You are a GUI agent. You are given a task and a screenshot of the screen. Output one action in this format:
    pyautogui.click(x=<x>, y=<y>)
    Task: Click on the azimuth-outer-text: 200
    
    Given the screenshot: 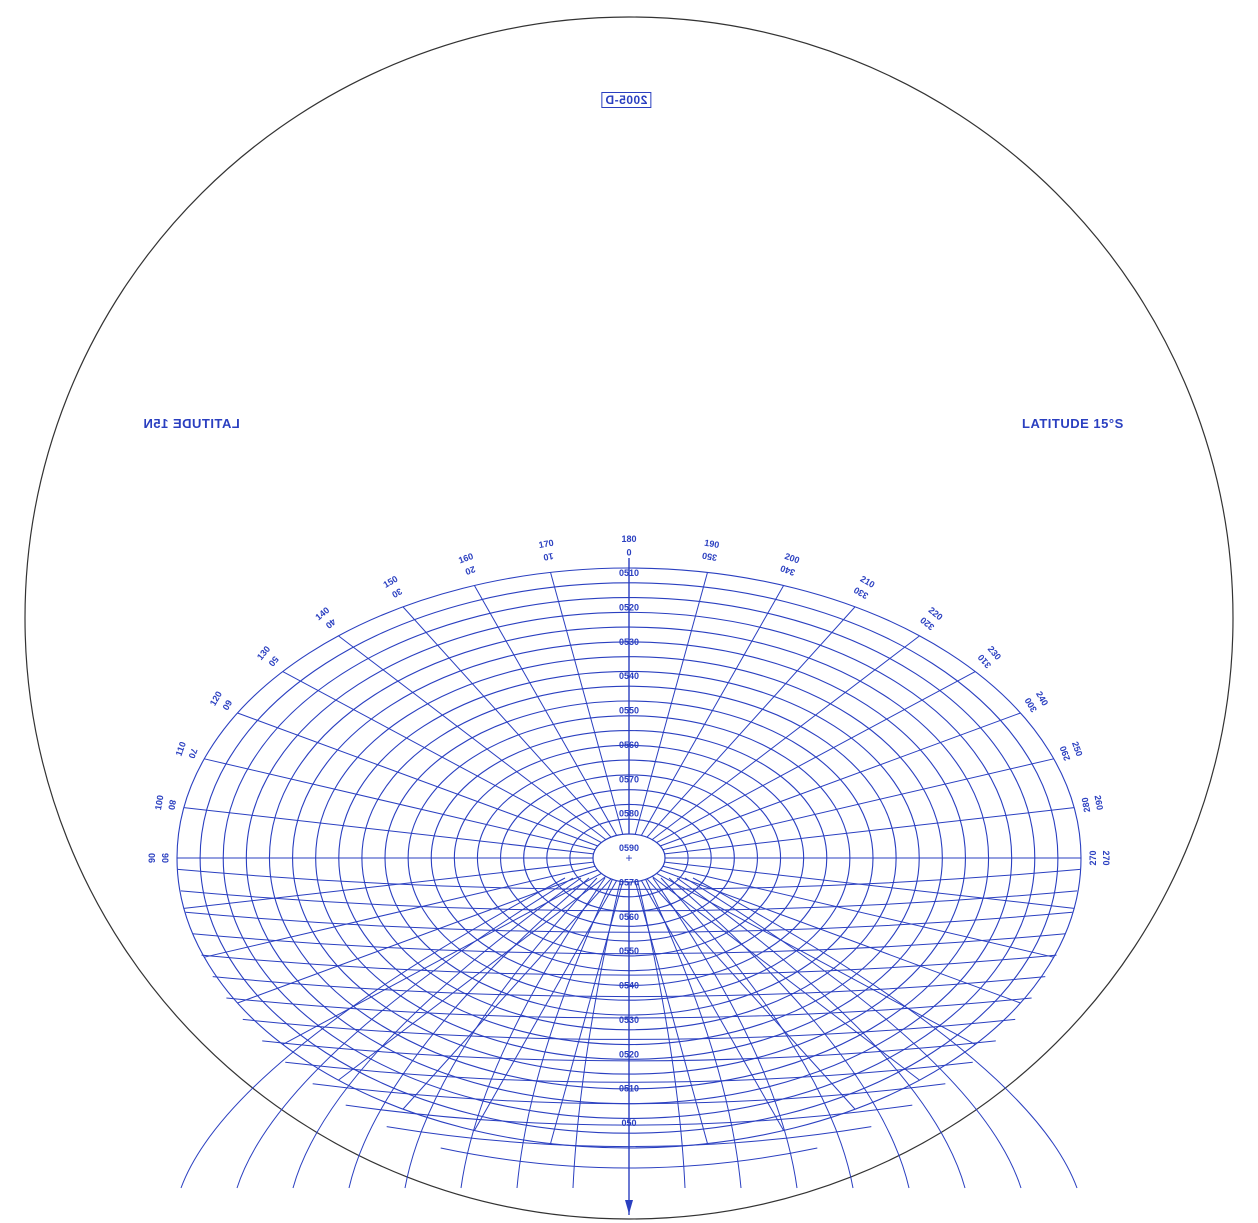 What is the action you would take?
    pyautogui.click(x=792, y=558)
    